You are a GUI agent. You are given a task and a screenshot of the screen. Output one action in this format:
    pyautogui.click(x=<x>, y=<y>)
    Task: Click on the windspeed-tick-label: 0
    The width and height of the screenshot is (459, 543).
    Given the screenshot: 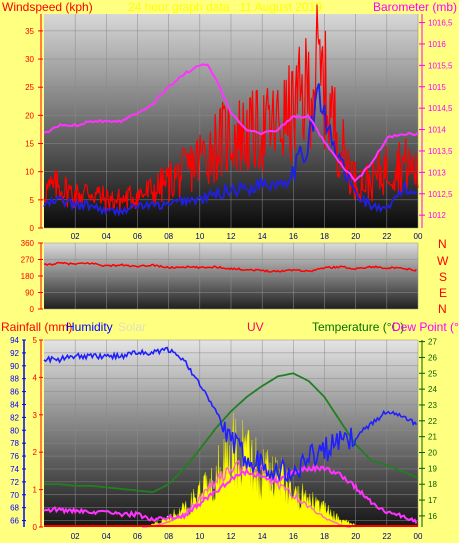 What is the action you would take?
    pyautogui.click(x=32, y=228)
    